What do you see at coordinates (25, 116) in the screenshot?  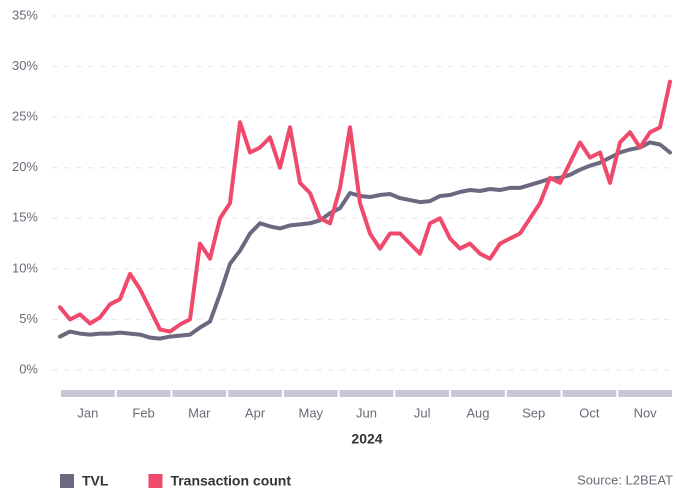 I see `y-tick-label: 25%` at bounding box center [25, 116].